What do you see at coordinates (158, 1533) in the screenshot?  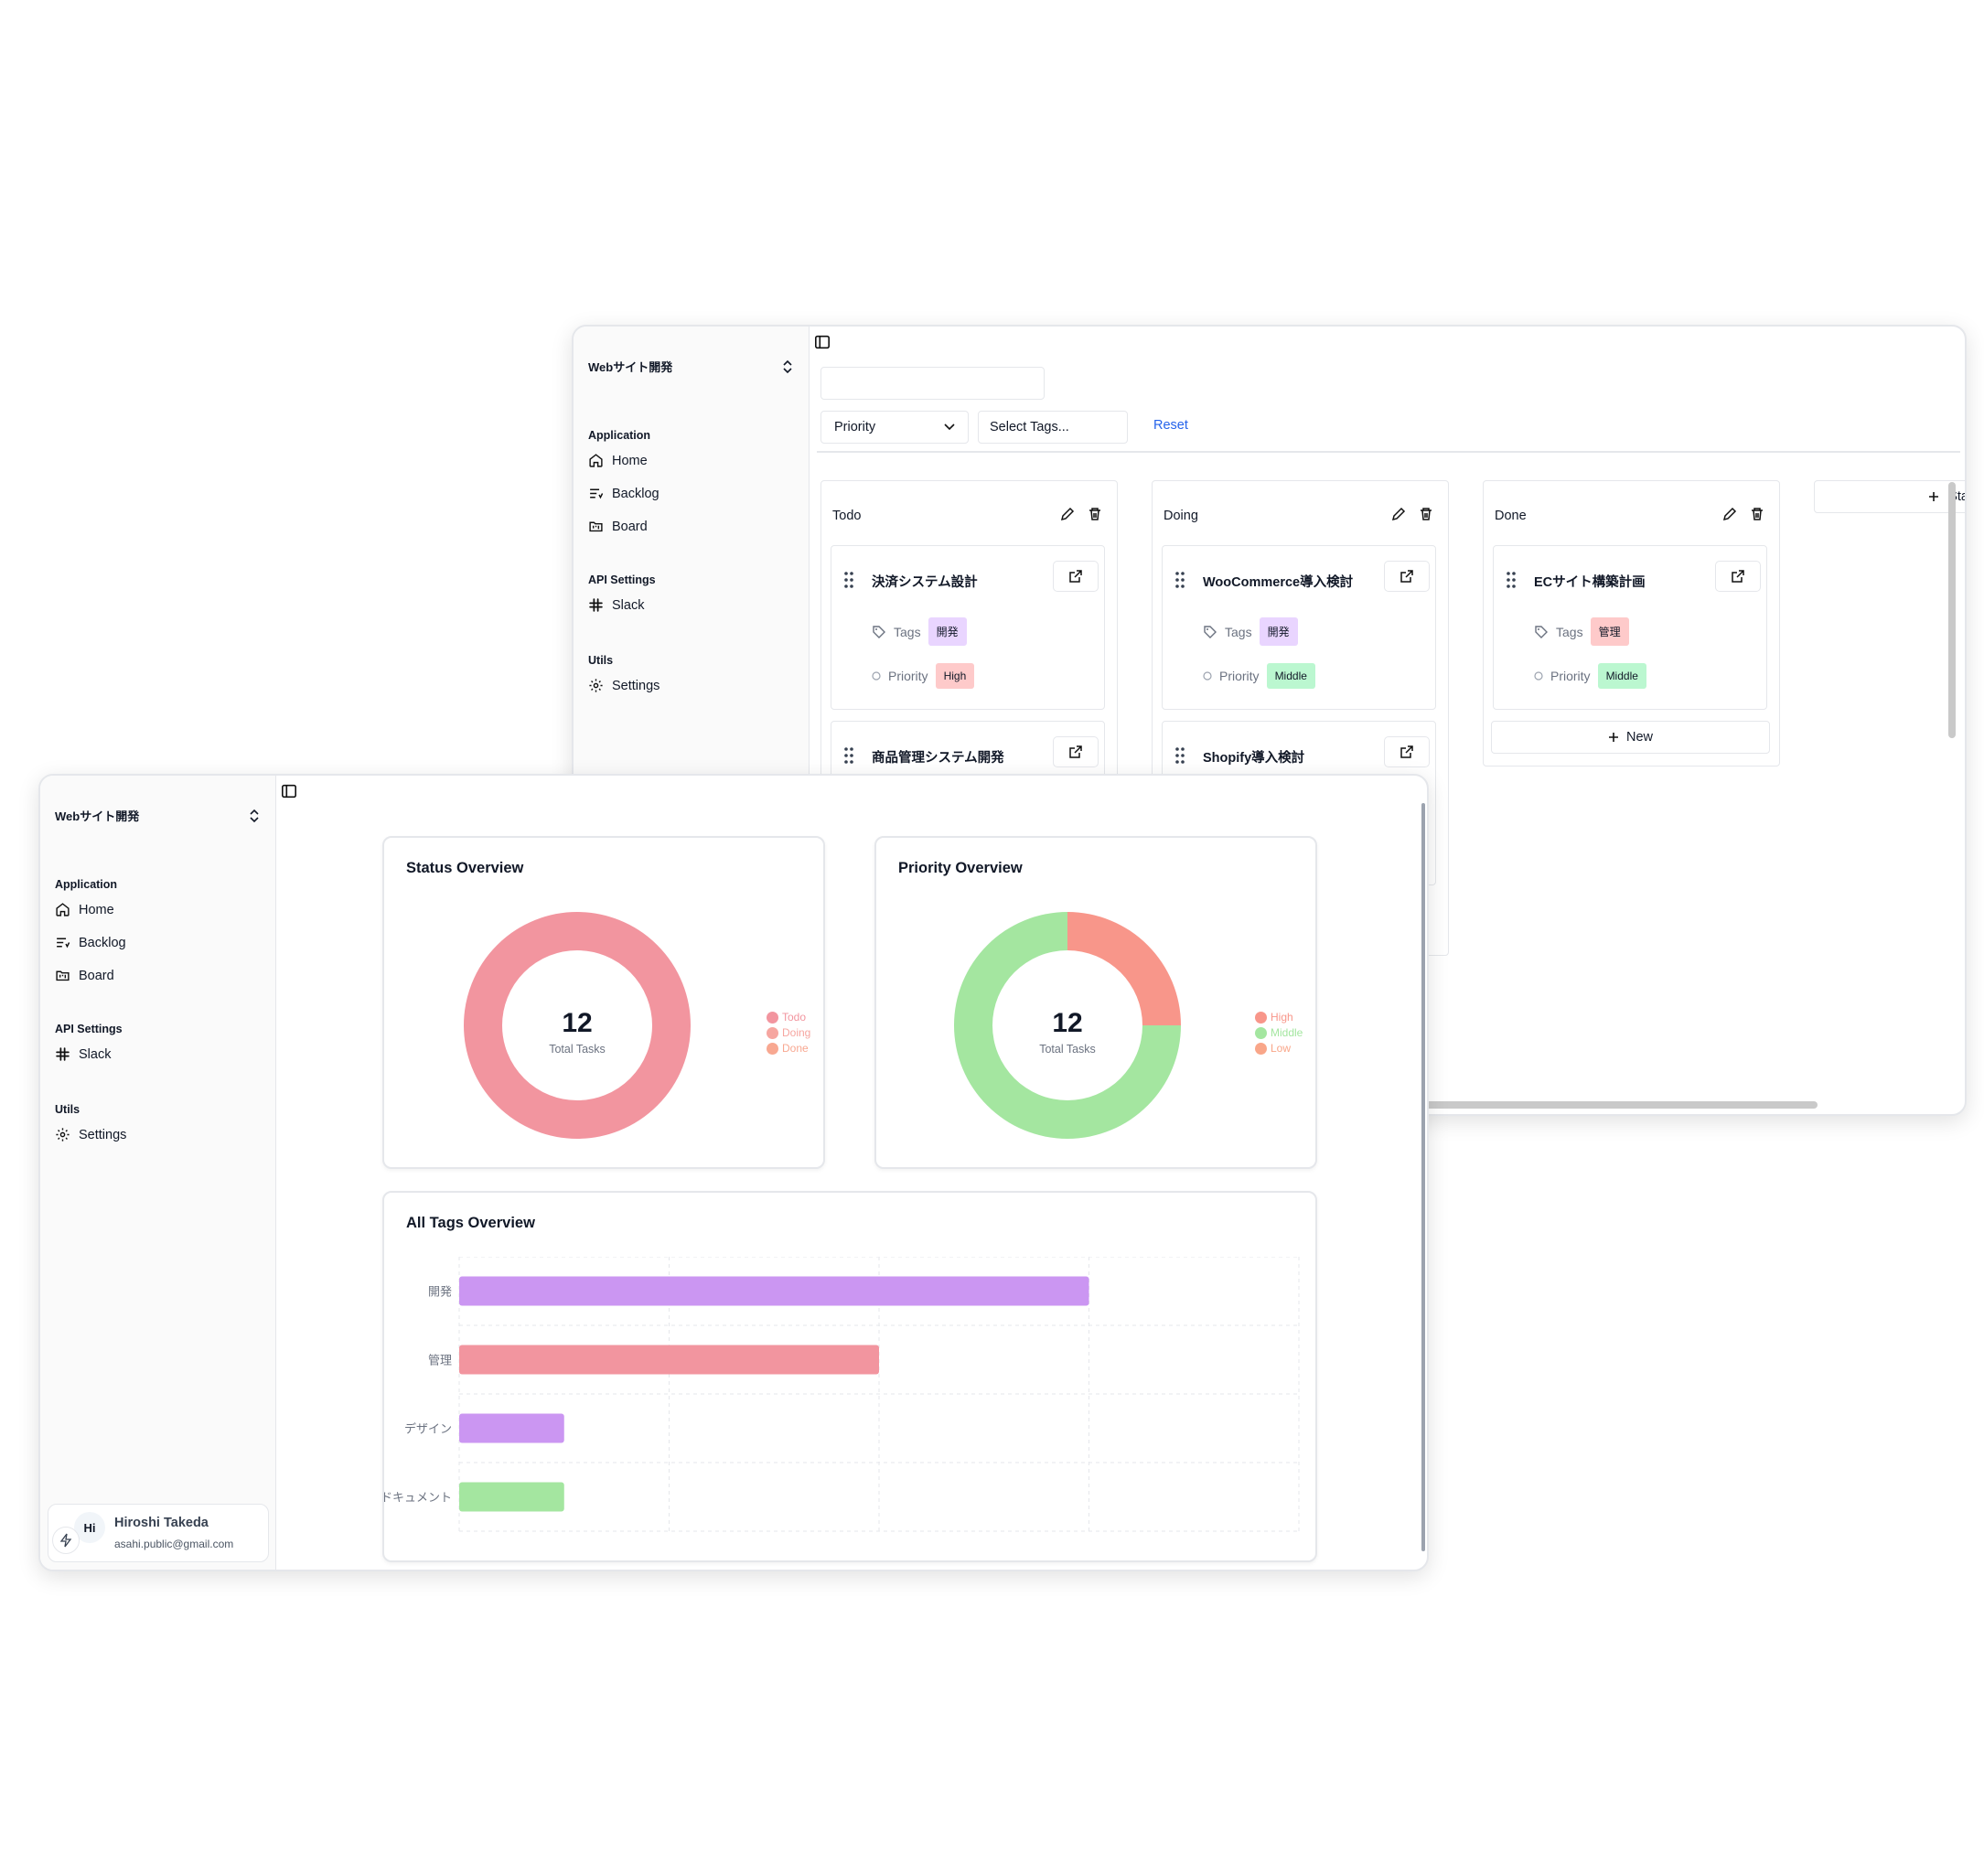 I see `user-menu: Hi Hiroshi Takeda asahi.public@gmail.com` at bounding box center [158, 1533].